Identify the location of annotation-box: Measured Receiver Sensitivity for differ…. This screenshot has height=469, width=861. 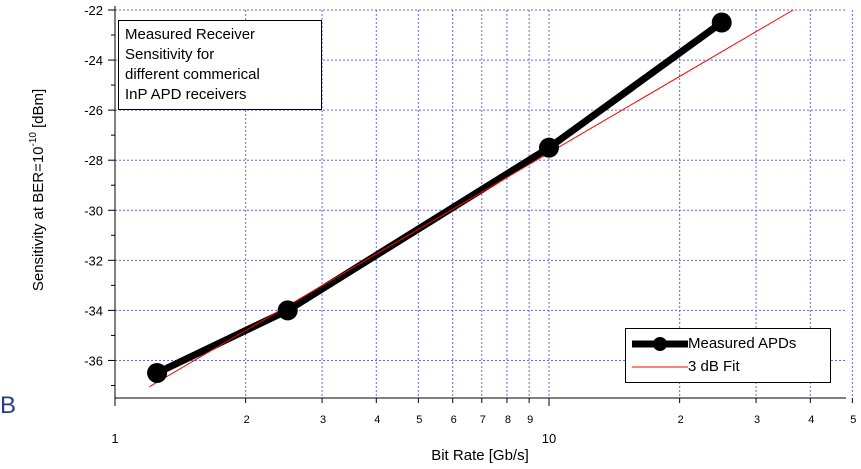
(220, 65).